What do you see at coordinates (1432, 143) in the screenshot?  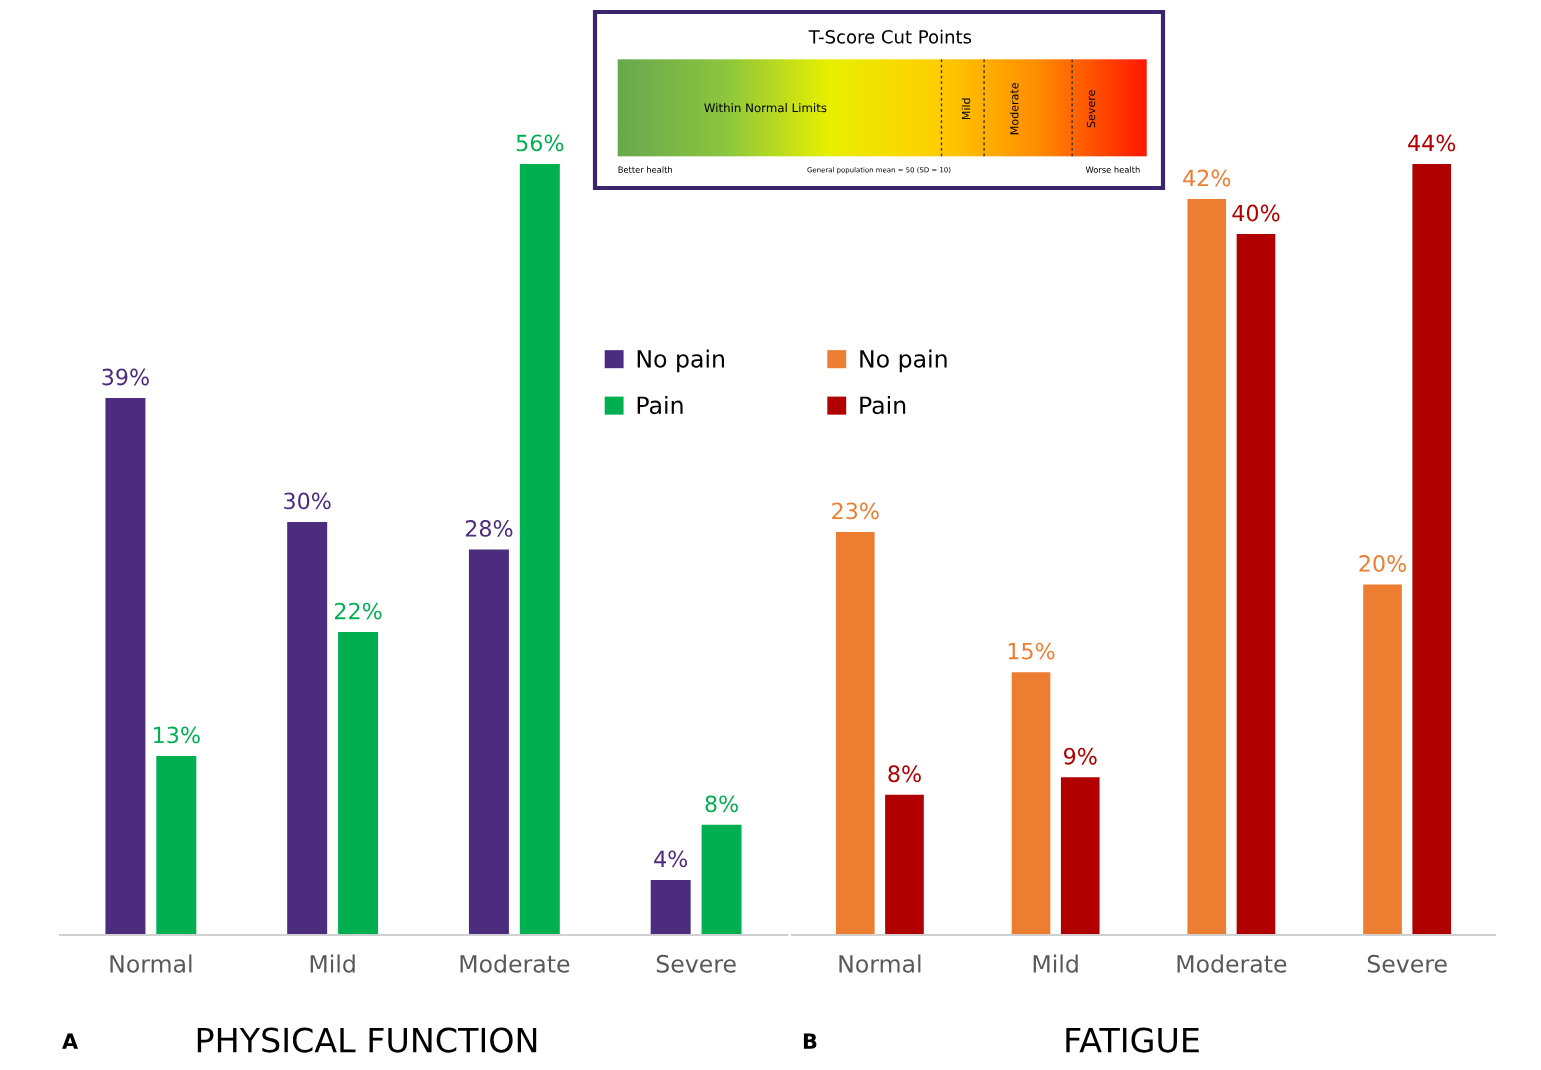 I see `data-label: 44%` at bounding box center [1432, 143].